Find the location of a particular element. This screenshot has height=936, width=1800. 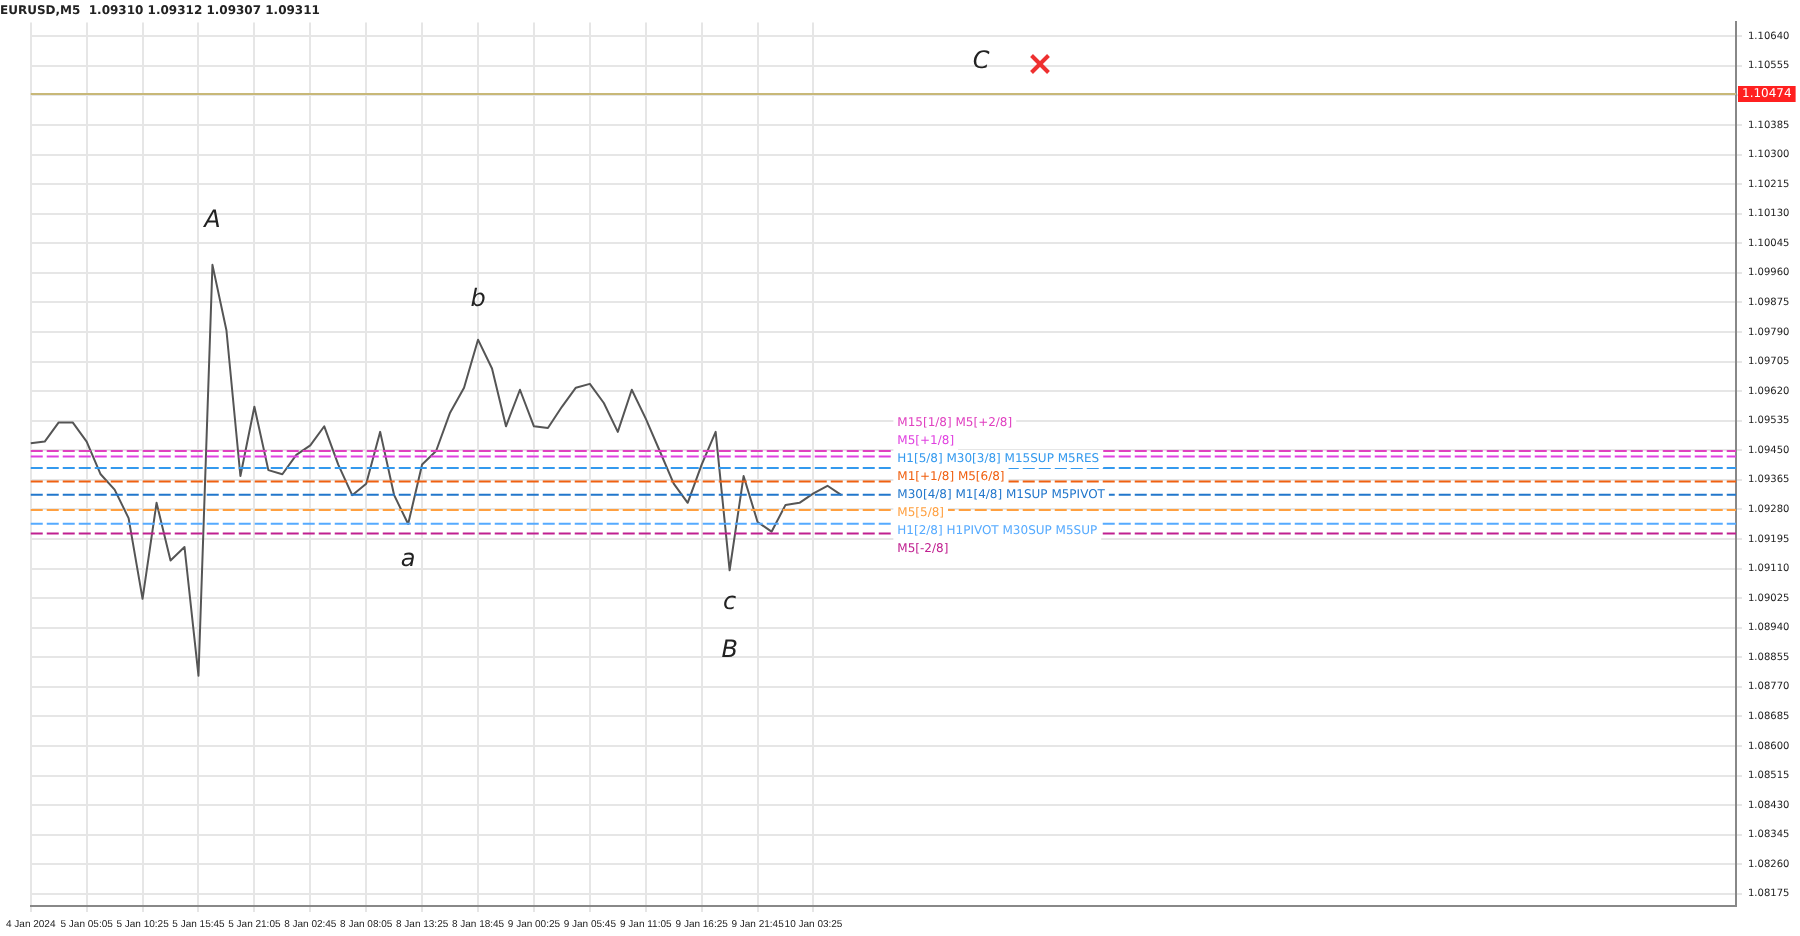

annotation: B is located at coordinates (729, 648).